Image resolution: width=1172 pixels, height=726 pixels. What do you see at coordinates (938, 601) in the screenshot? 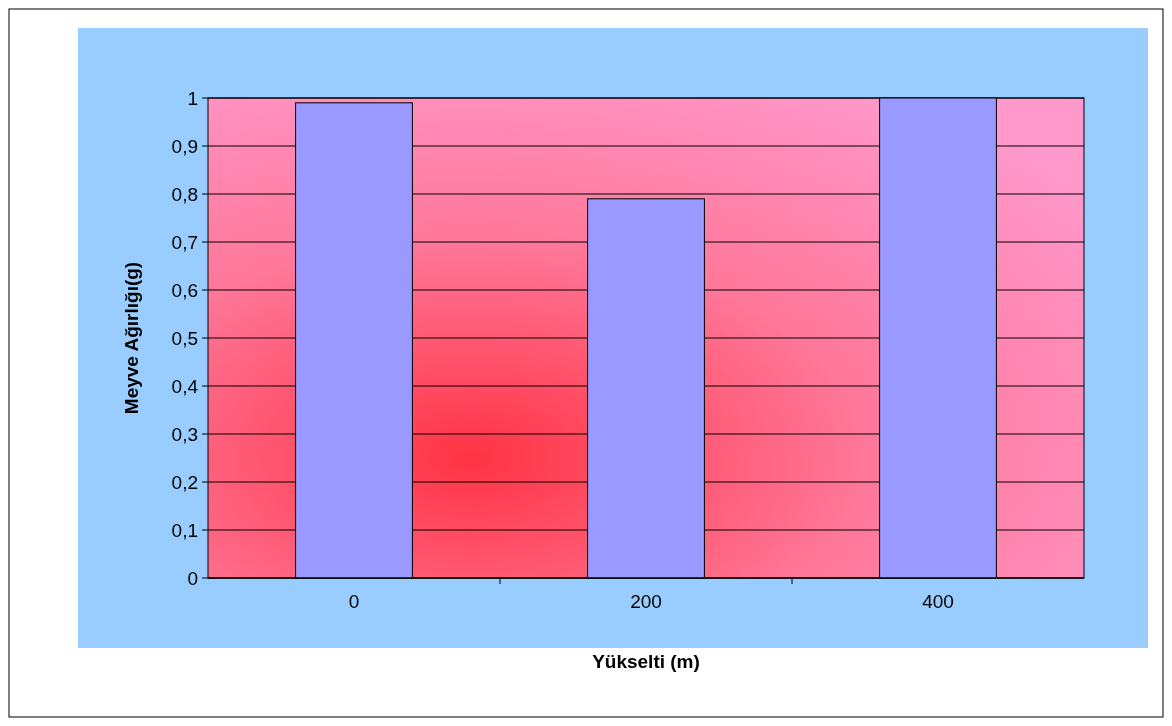
I see `x-tick-label: 400` at bounding box center [938, 601].